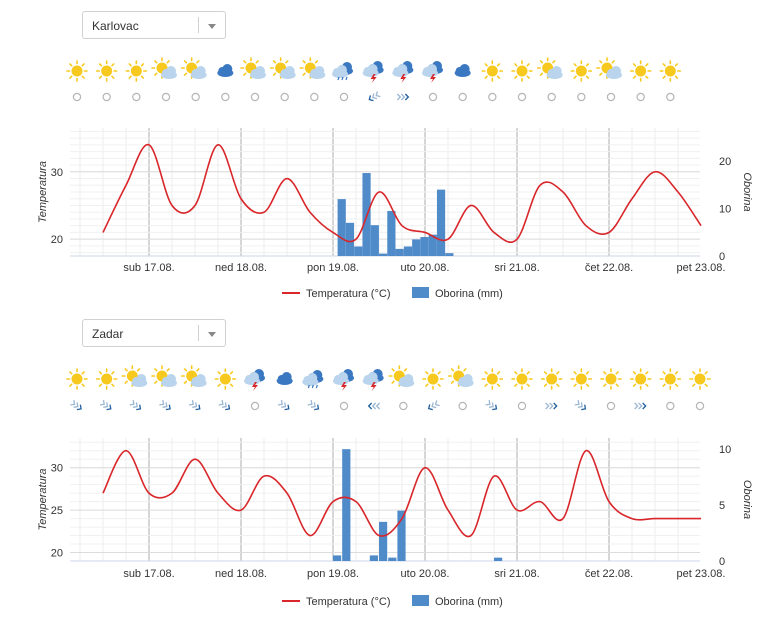 The width and height of the screenshot is (765, 618). Describe the element at coordinates (516, 574) in the screenshot. I see `x-tick-label: sri 21.08.` at that location.